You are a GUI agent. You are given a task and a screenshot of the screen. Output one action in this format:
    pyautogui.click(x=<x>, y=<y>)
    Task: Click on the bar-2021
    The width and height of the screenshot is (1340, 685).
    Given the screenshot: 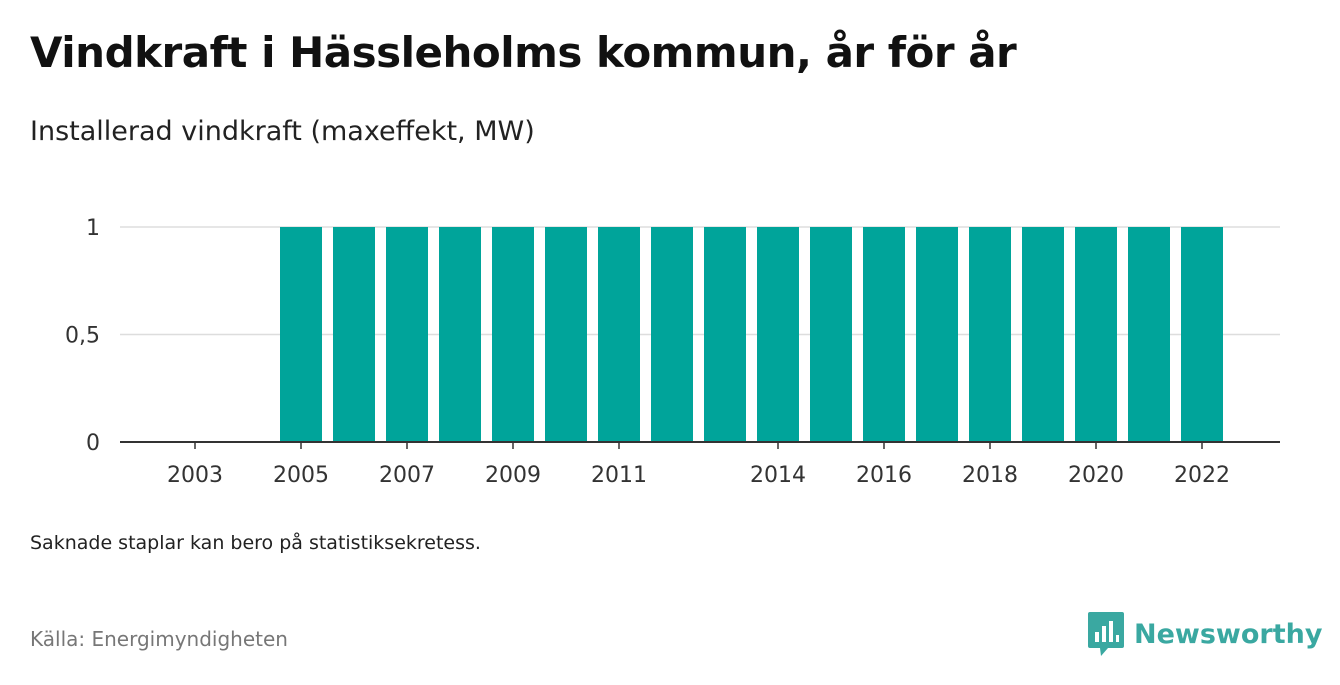 What is the action you would take?
    pyautogui.click(x=1149, y=334)
    